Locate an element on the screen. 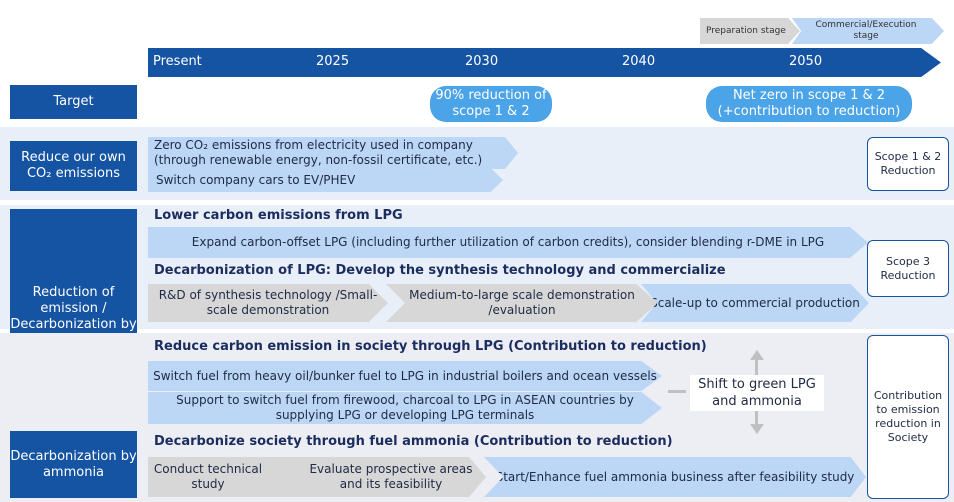 Image resolution: width=954 pixels, height=502 pixels. technical-study-step: Conduct technical study is located at coordinates (208, 476).